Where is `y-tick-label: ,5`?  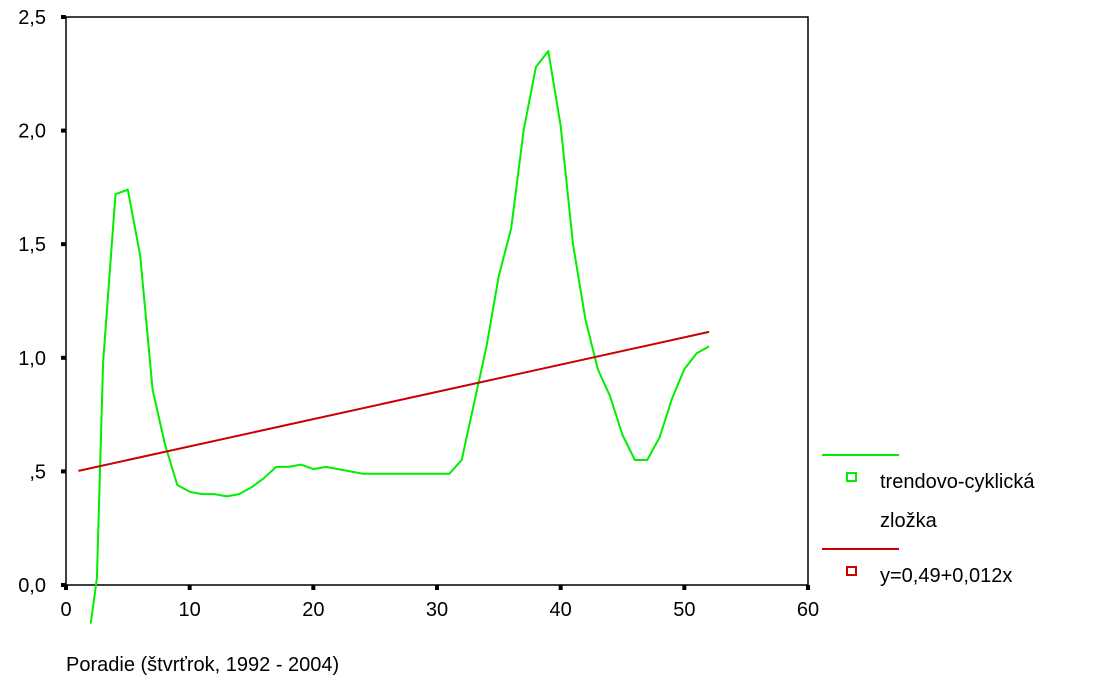 y-tick-label: ,5 is located at coordinates (37, 472).